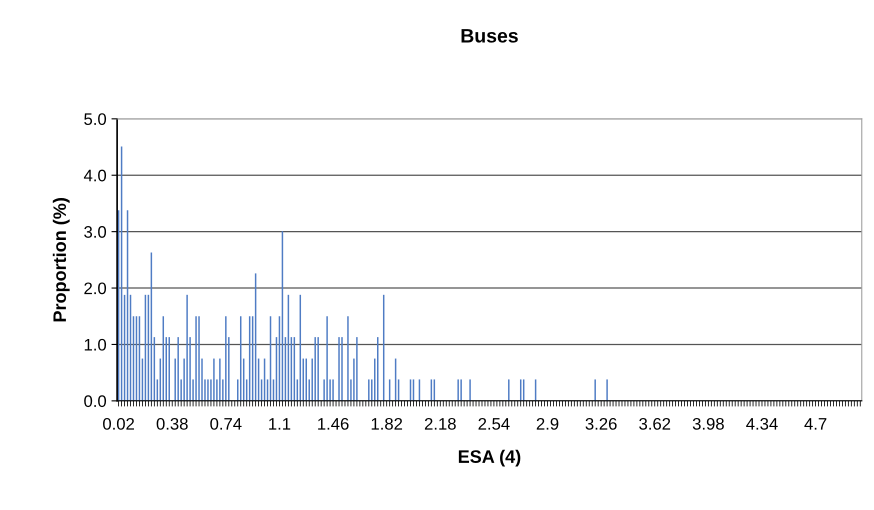  What do you see at coordinates (95, 176) in the screenshot?
I see `y-tick-label: 4.0` at bounding box center [95, 176].